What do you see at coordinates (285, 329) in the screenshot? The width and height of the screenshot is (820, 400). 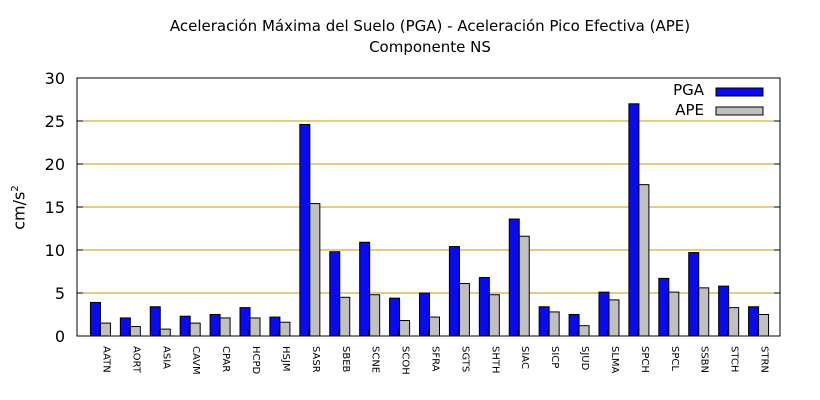 I see `bar-ape-hsjm` at bounding box center [285, 329].